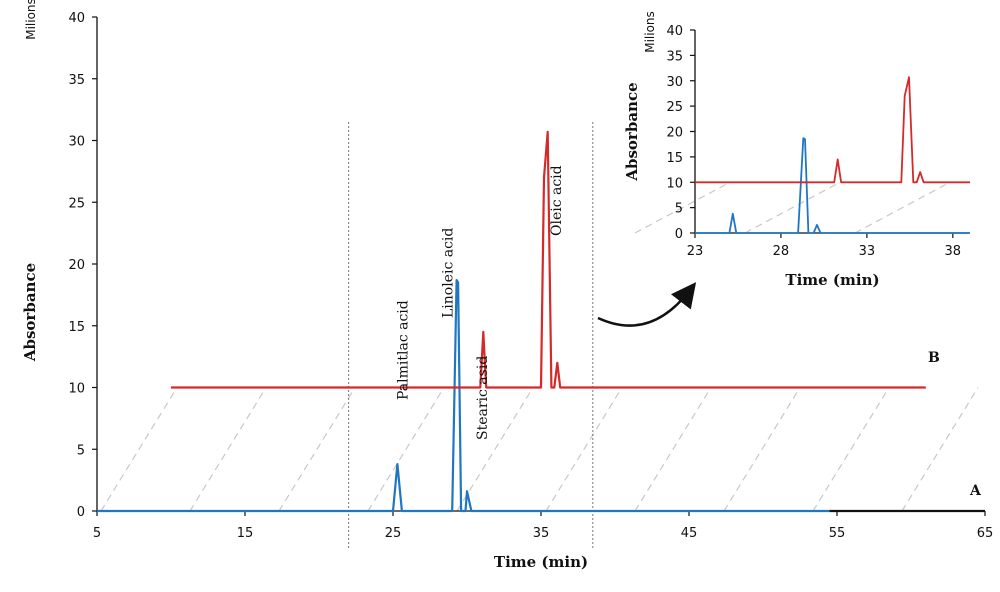 The height and width of the screenshot is (592, 1000). I want to click on zoom-arrow, so click(647, 304).